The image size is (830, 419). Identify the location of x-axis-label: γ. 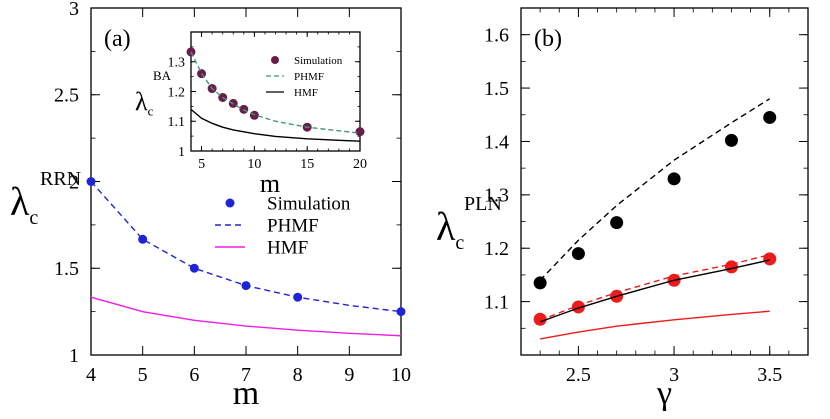
(664, 393).